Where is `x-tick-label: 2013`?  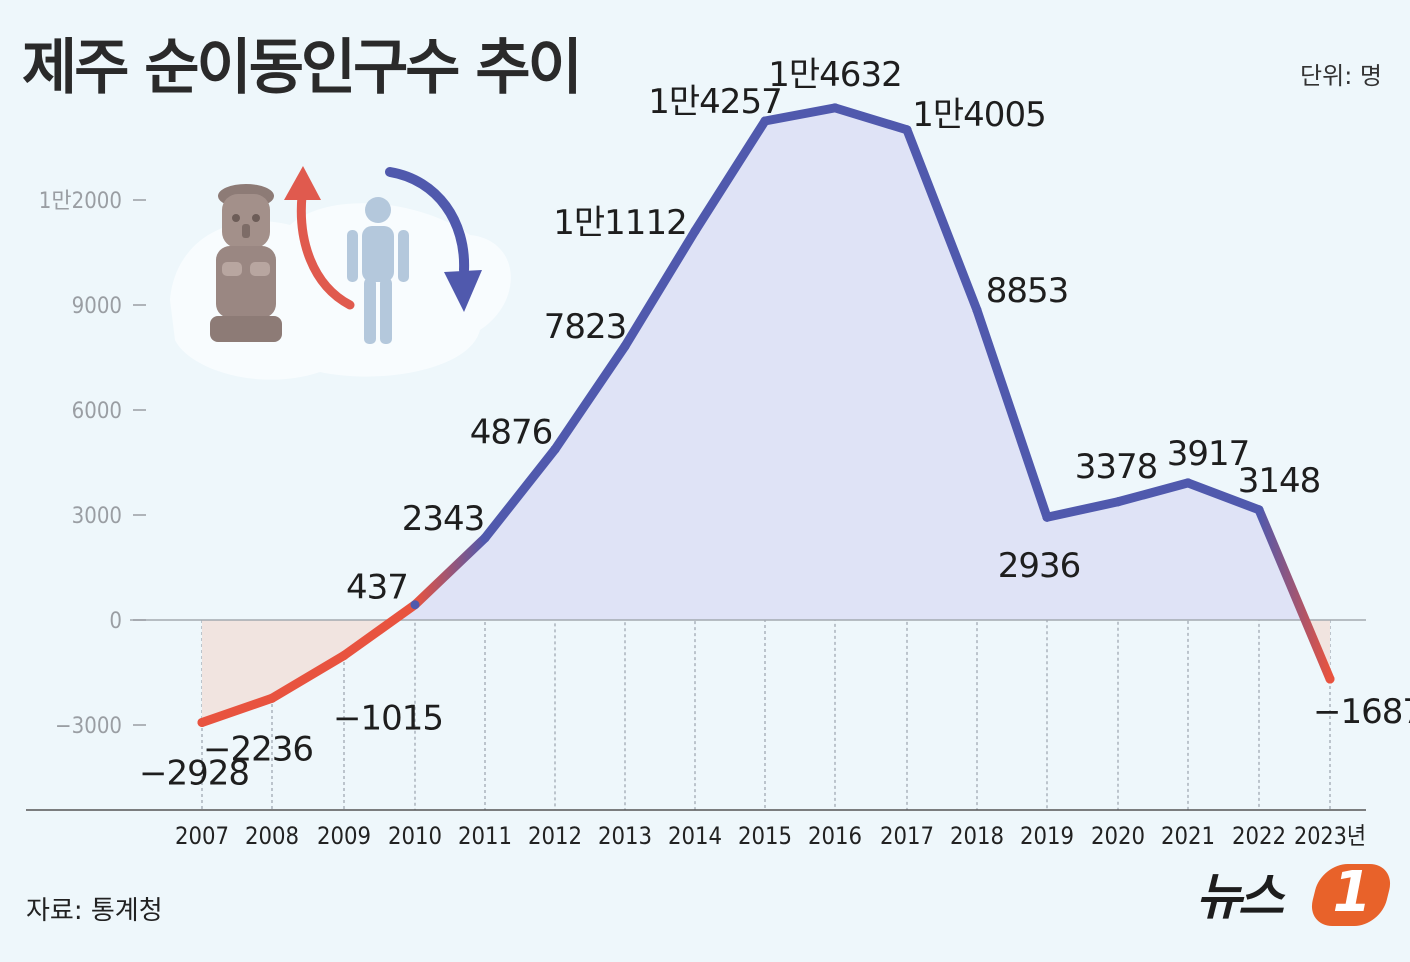 x-tick-label: 2013 is located at coordinates (625, 836).